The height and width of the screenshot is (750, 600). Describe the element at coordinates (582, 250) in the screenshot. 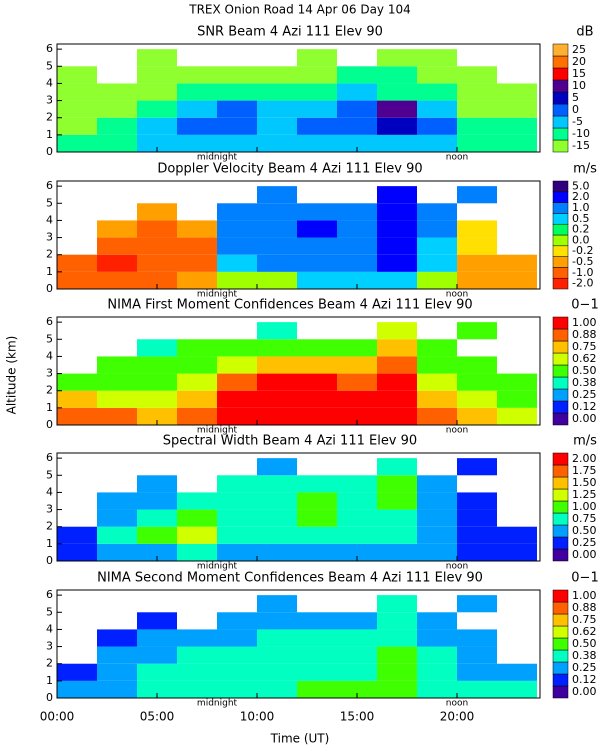

I see `colorbar-label: -0.2` at that location.